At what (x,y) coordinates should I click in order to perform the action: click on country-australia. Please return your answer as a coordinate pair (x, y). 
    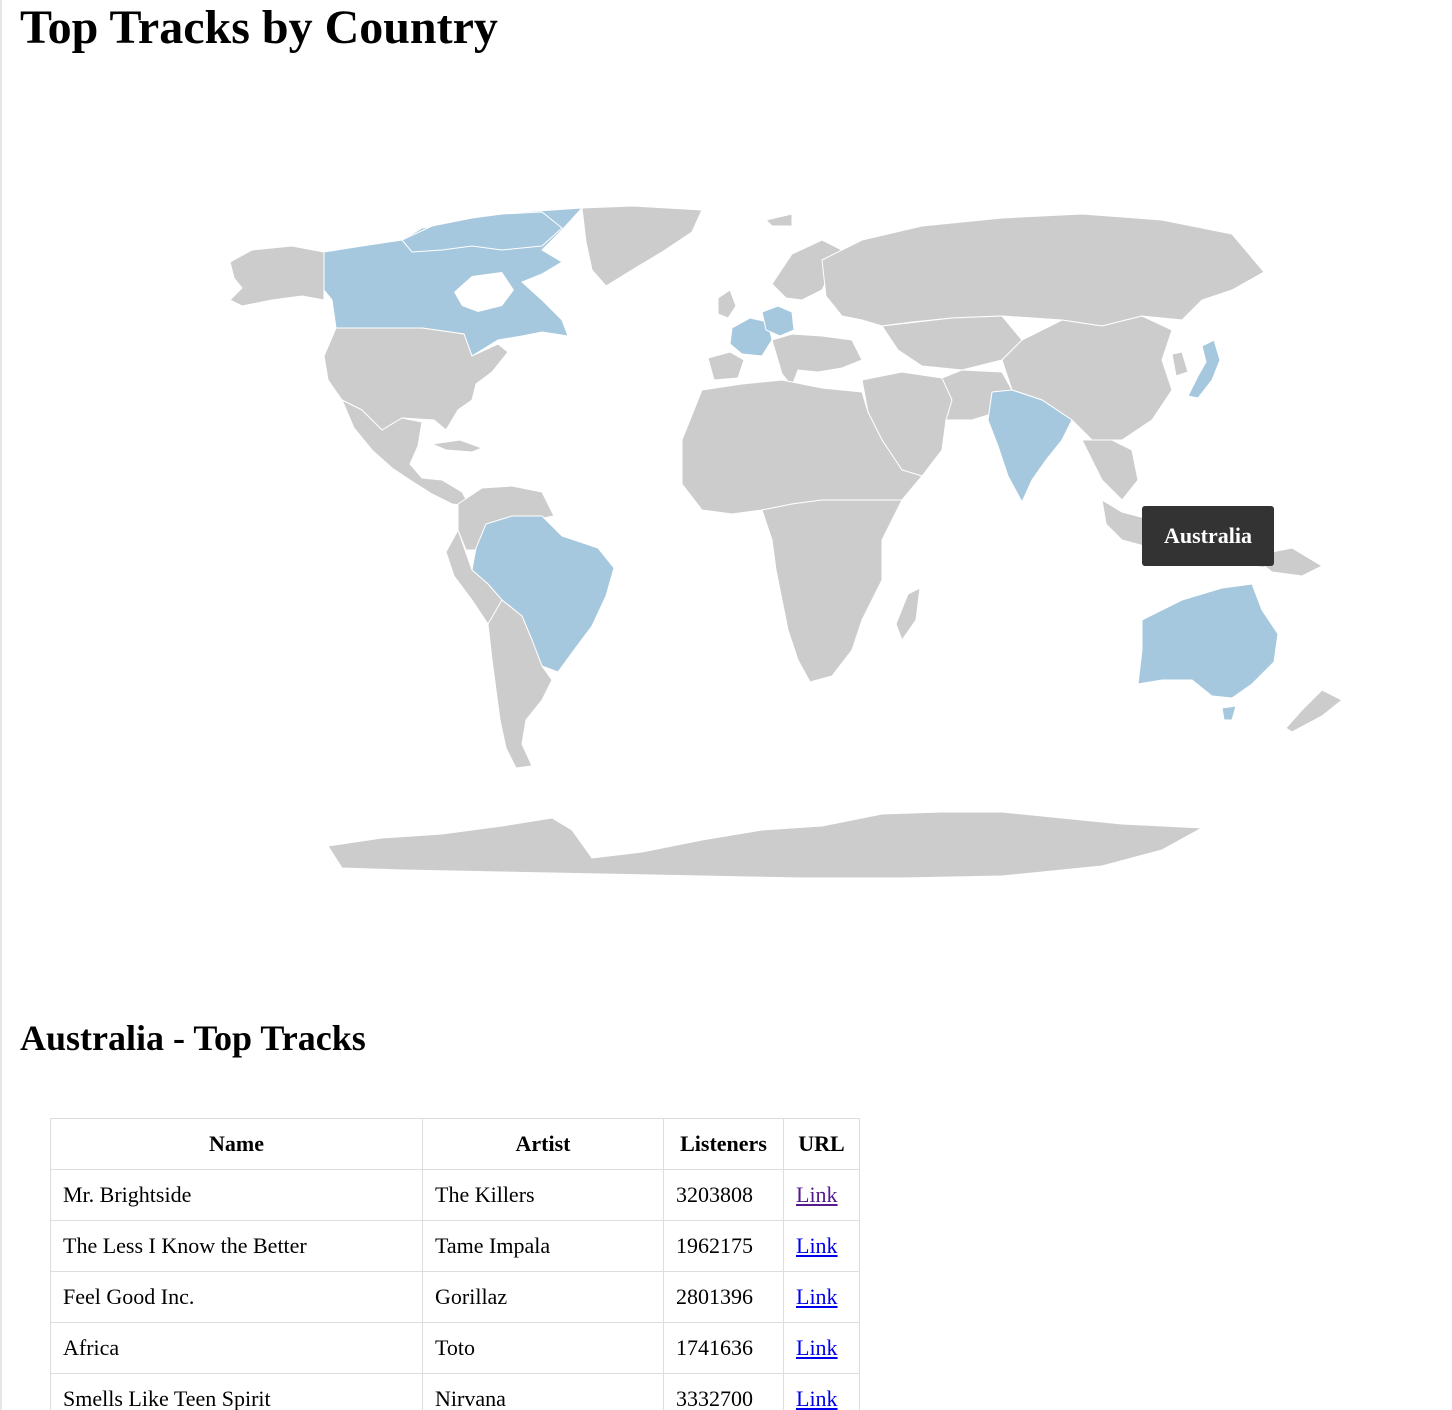
    Looking at the image, I should click on (1208, 641).